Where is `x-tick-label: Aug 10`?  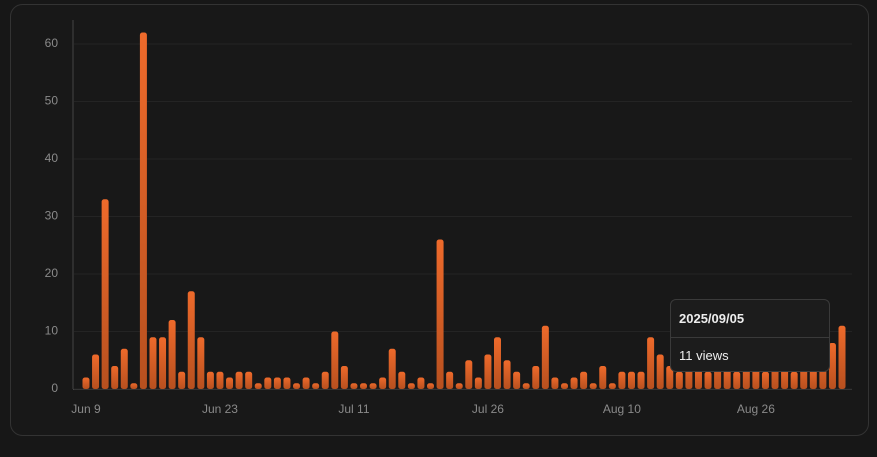
x-tick-label: Aug 10 is located at coordinates (622, 409).